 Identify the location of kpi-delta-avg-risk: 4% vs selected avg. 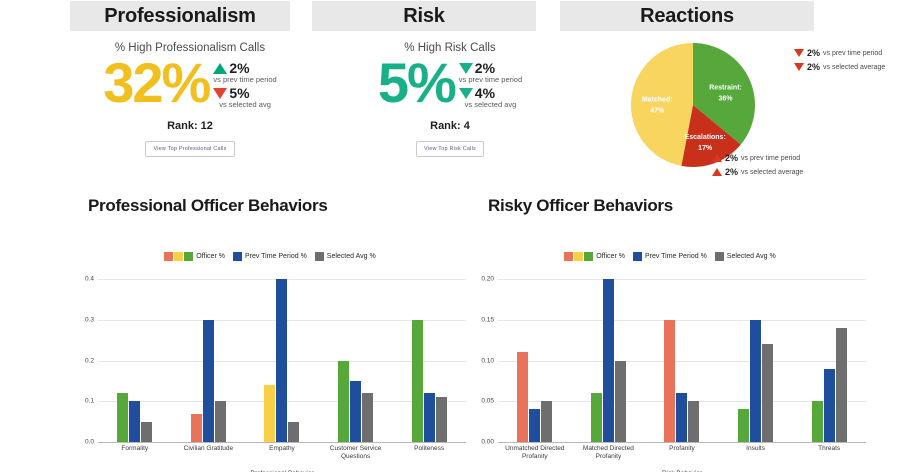
(490, 97).